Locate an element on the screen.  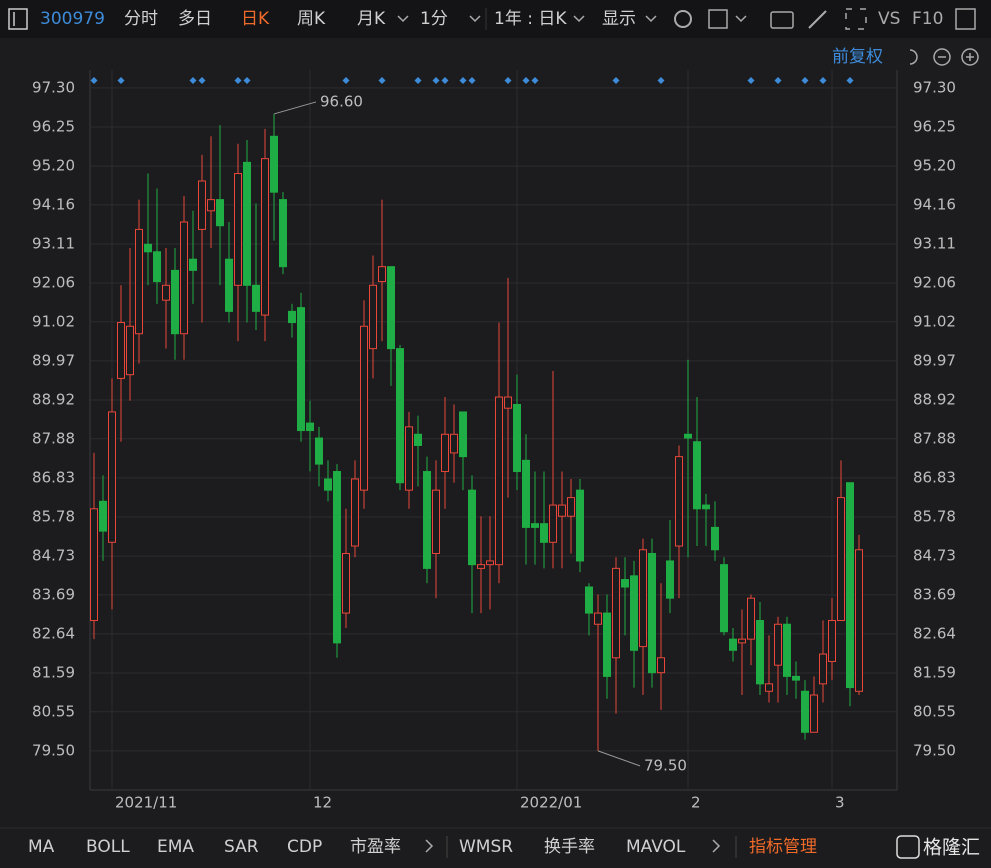
y-tick-label: 96.25 is located at coordinates (53, 126).